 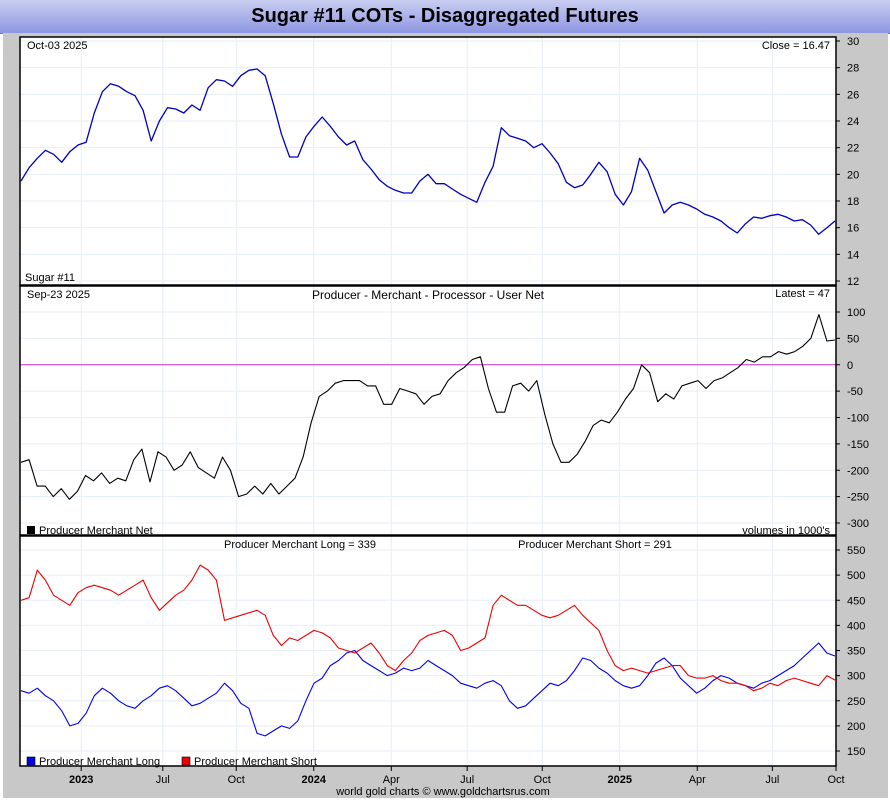 I want to click on net-legend-swatch, so click(x=31, y=530).